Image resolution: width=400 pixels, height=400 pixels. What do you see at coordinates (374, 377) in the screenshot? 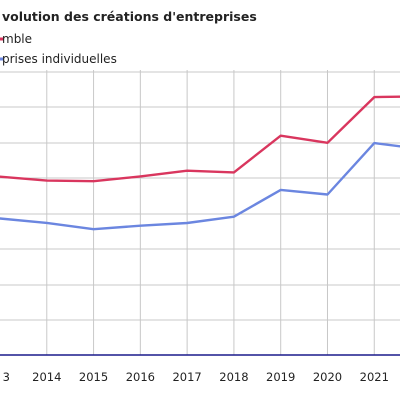
I see `x-tick-label: 2021` at bounding box center [374, 377].